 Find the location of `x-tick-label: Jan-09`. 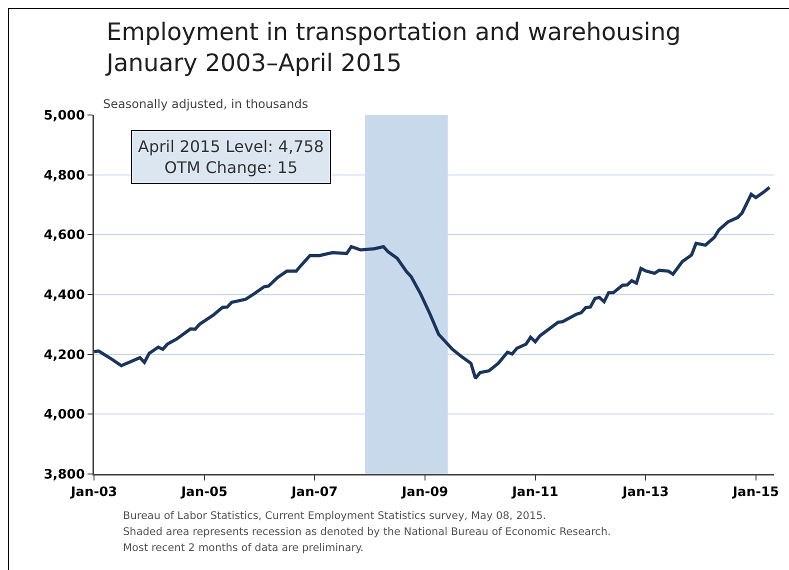

x-tick-label: Jan-09 is located at coordinates (424, 492).